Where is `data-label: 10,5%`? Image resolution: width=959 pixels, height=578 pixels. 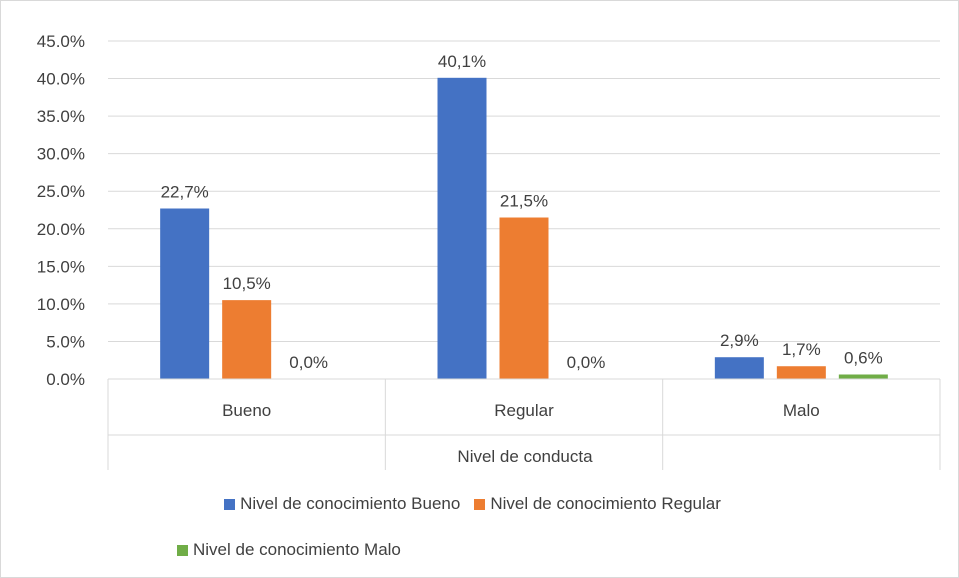
data-label: 10,5% is located at coordinates (247, 283).